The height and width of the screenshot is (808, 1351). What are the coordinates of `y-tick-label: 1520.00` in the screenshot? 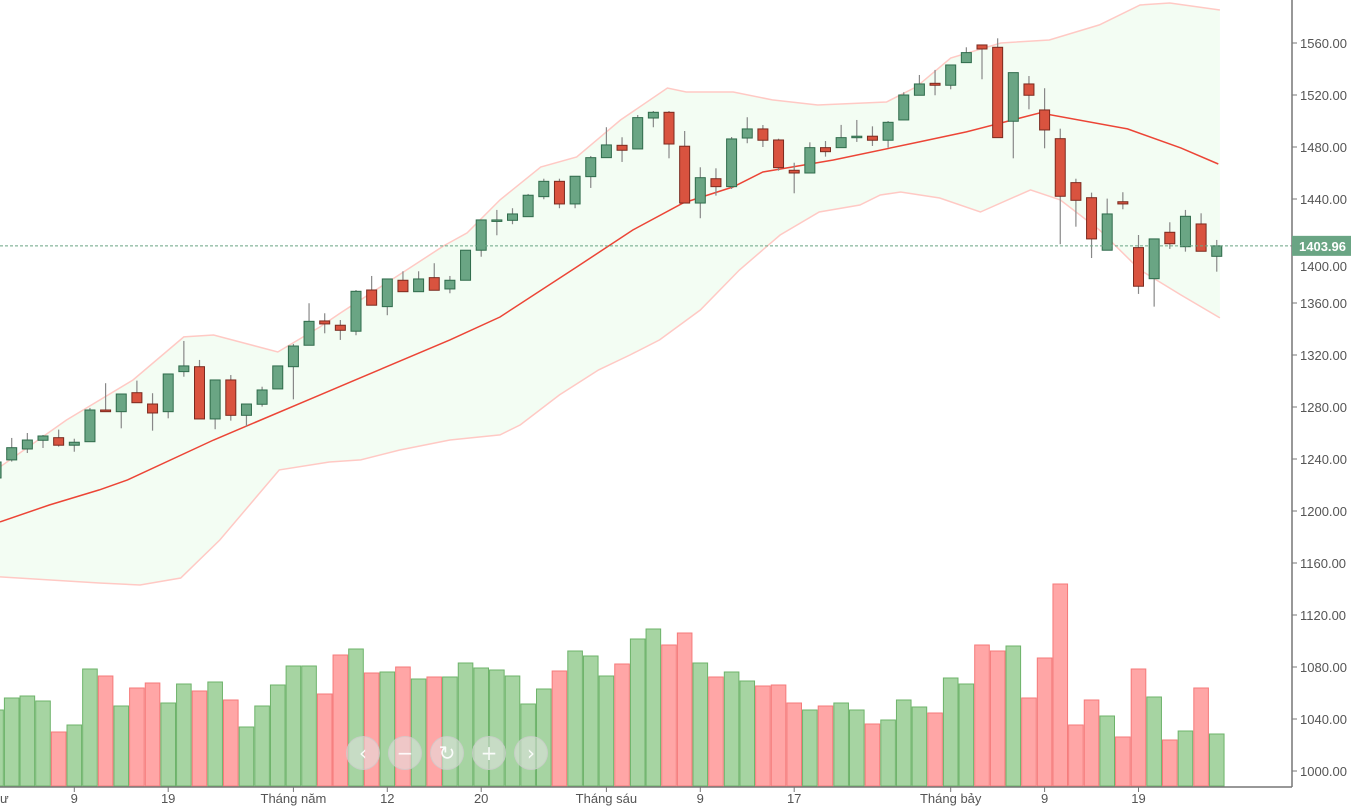 It's located at (1323, 95).